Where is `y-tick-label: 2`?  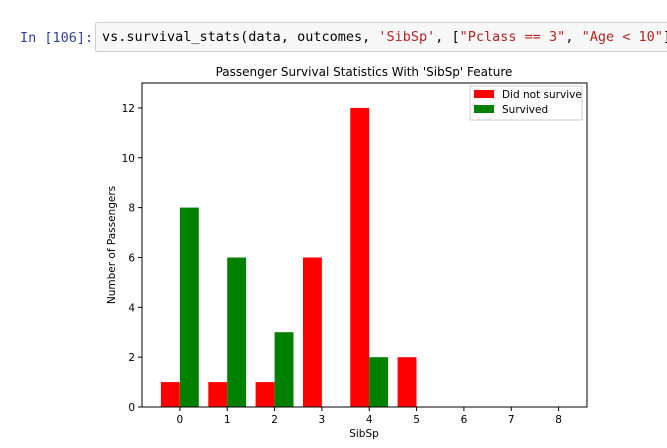 y-tick-label: 2 is located at coordinates (131, 358).